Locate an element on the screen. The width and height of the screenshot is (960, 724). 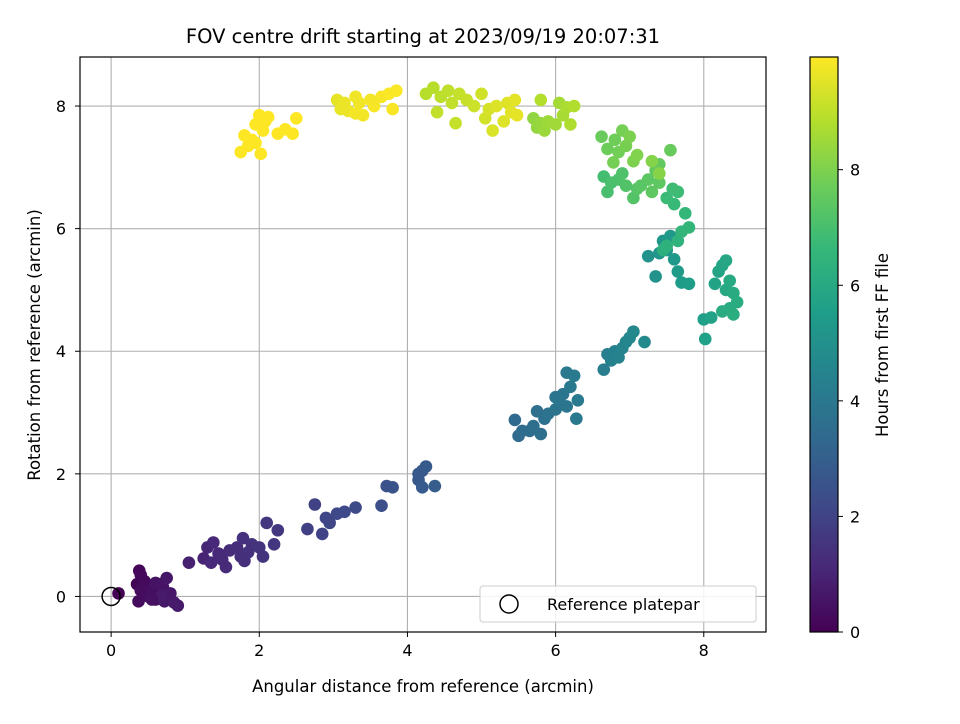
legend-box is located at coordinates (618, 604).